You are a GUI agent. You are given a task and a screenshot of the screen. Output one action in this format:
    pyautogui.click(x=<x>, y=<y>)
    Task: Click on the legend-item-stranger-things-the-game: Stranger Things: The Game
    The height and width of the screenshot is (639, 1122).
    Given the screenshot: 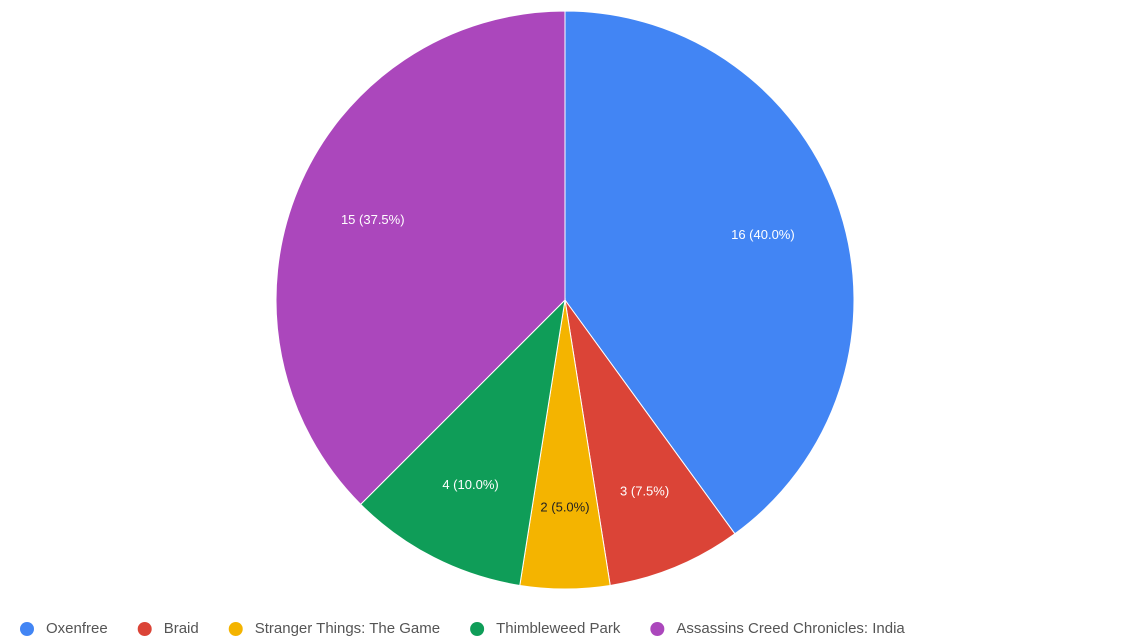 What is the action you would take?
    pyautogui.click(x=334, y=628)
    